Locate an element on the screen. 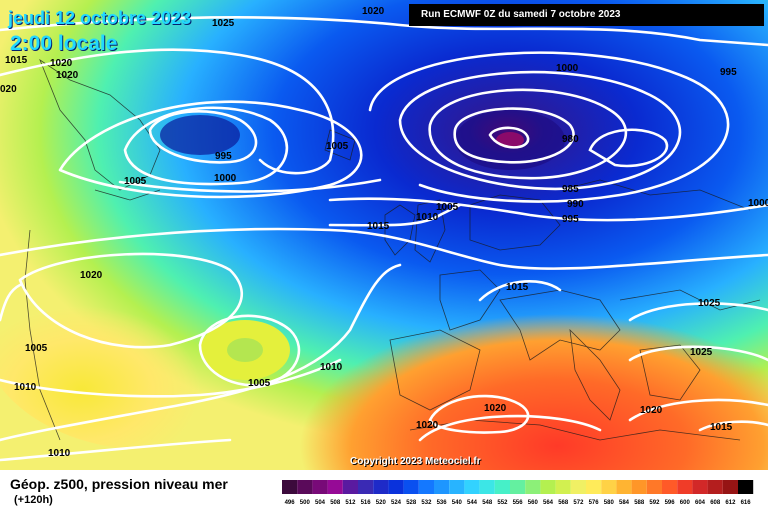 Image resolution: width=768 pixels, height=512 pixels. scale-tick-label: 512 is located at coordinates (350, 503).